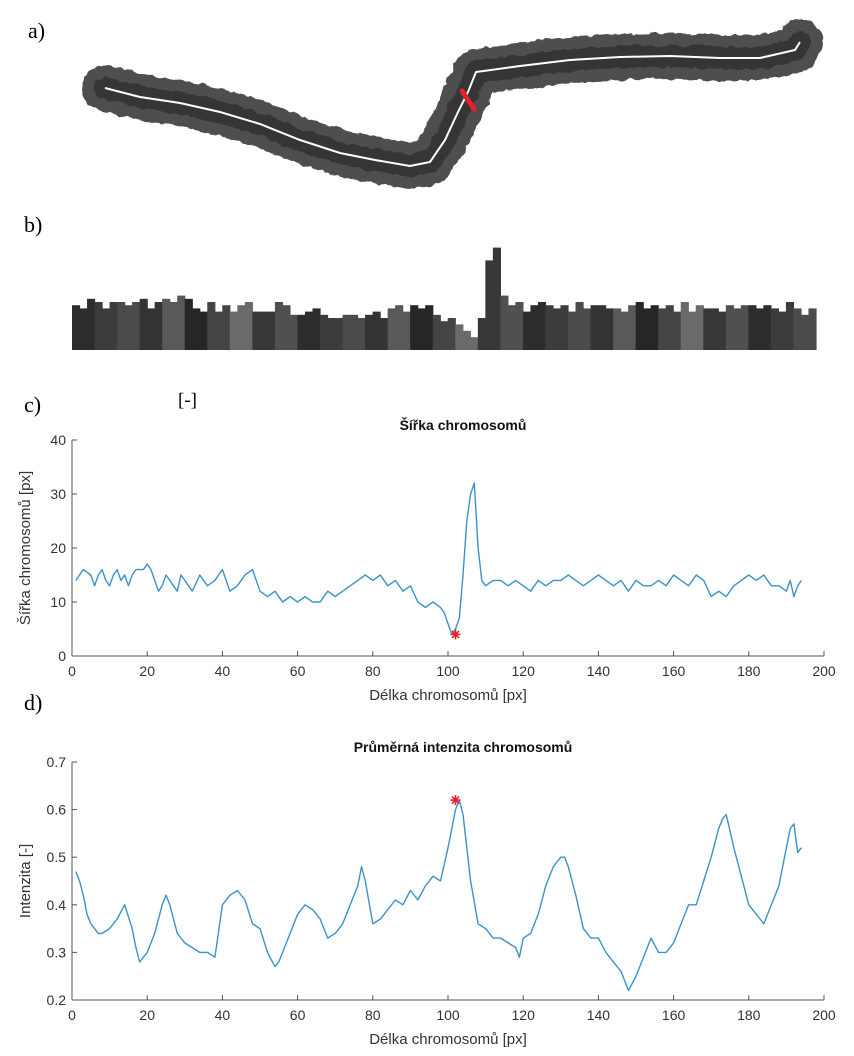  Describe the element at coordinates (373, 671) in the screenshot. I see `x-tick-label: 80` at that location.